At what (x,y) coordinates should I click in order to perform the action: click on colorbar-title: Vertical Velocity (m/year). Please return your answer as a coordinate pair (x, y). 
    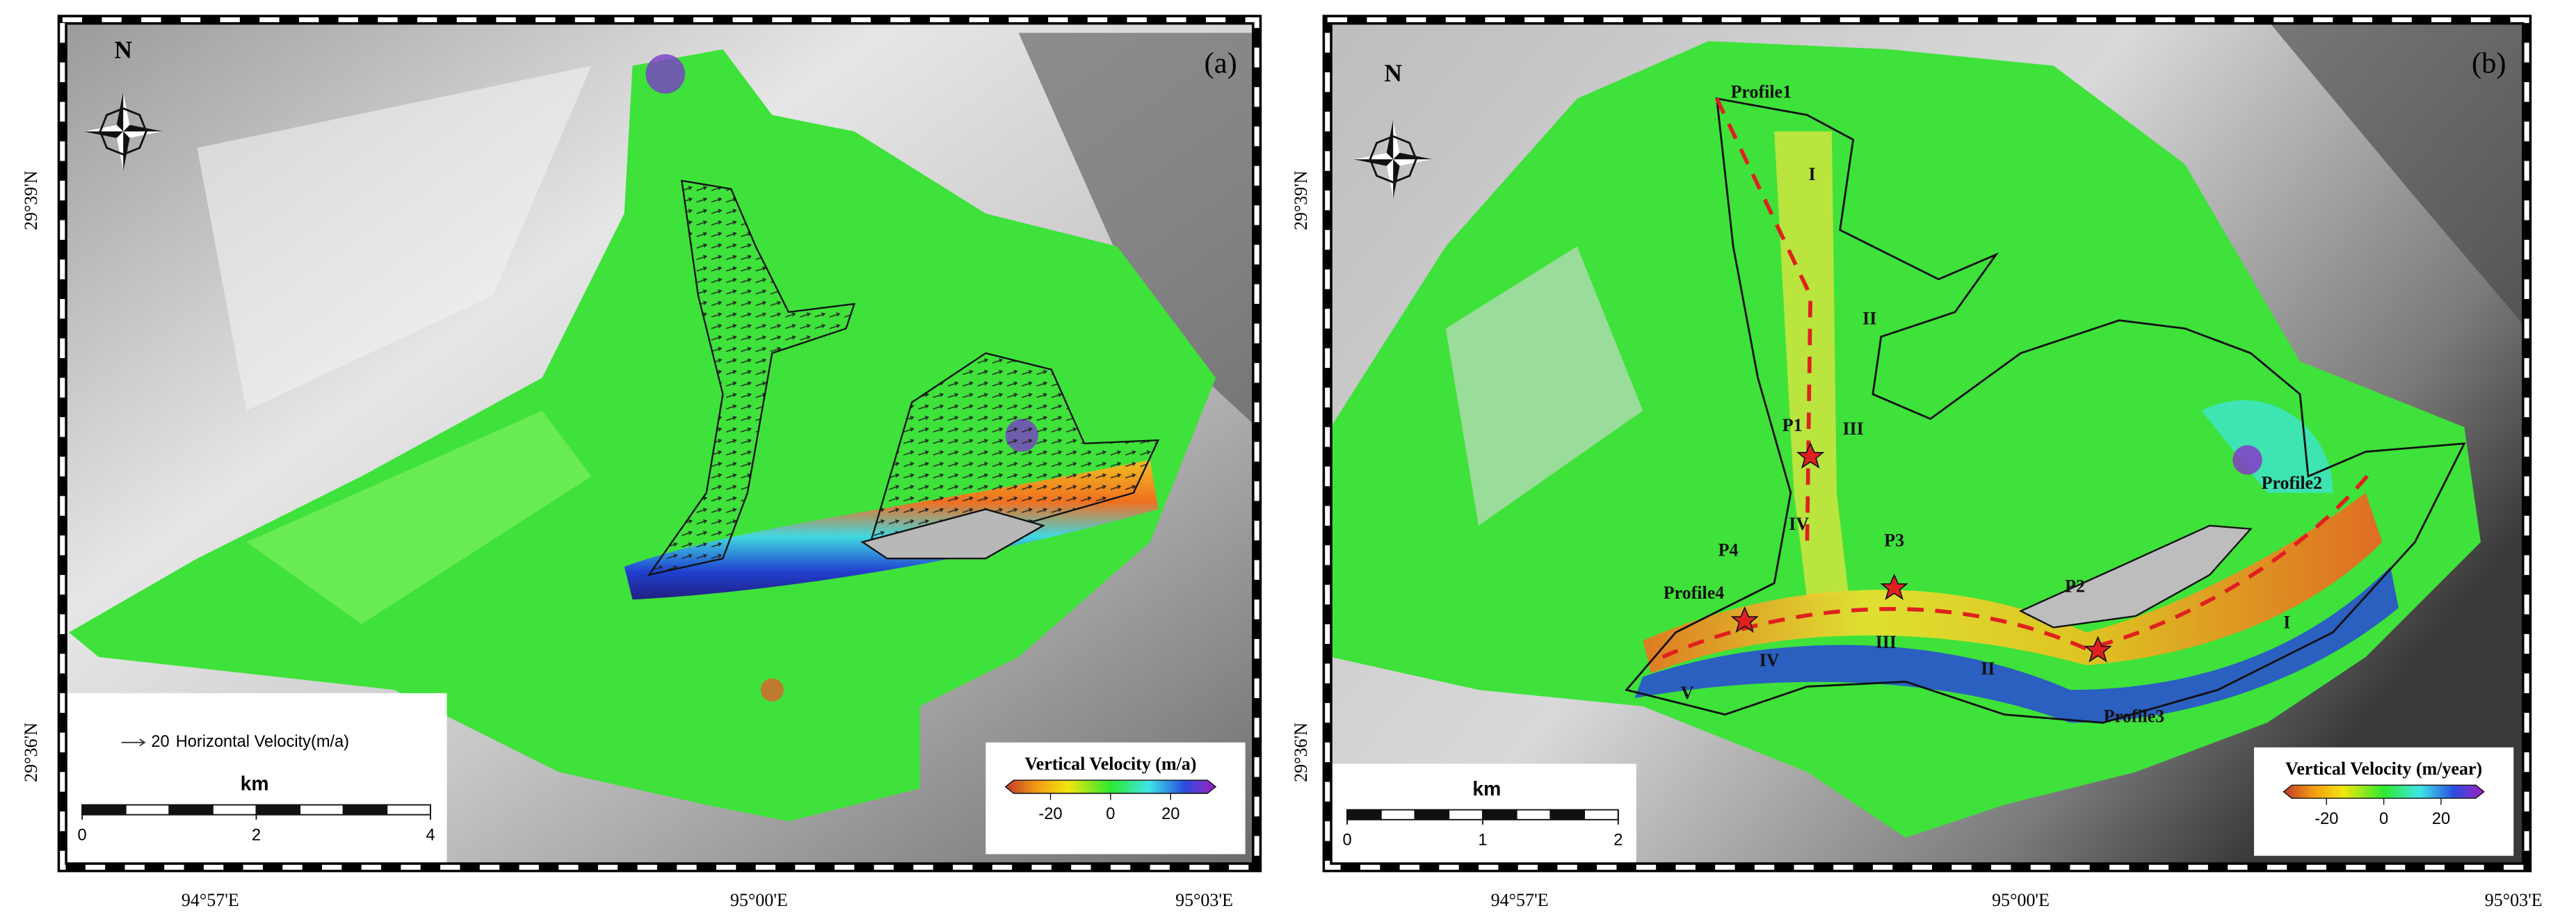
    Looking at the image, I should click on (2383, 769).